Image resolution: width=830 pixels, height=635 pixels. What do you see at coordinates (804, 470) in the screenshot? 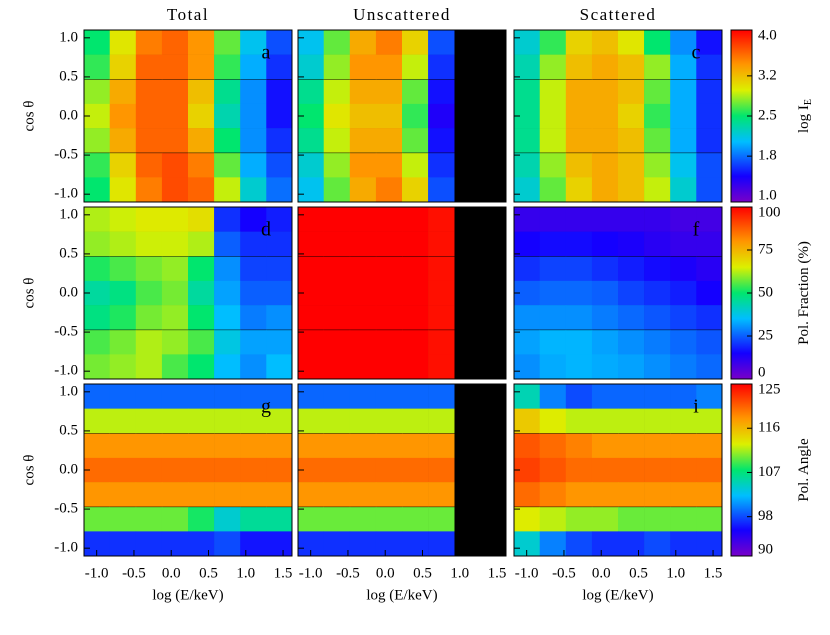
I see `colorbar-label: Pol. Angle` at bounding box center [804, 470].